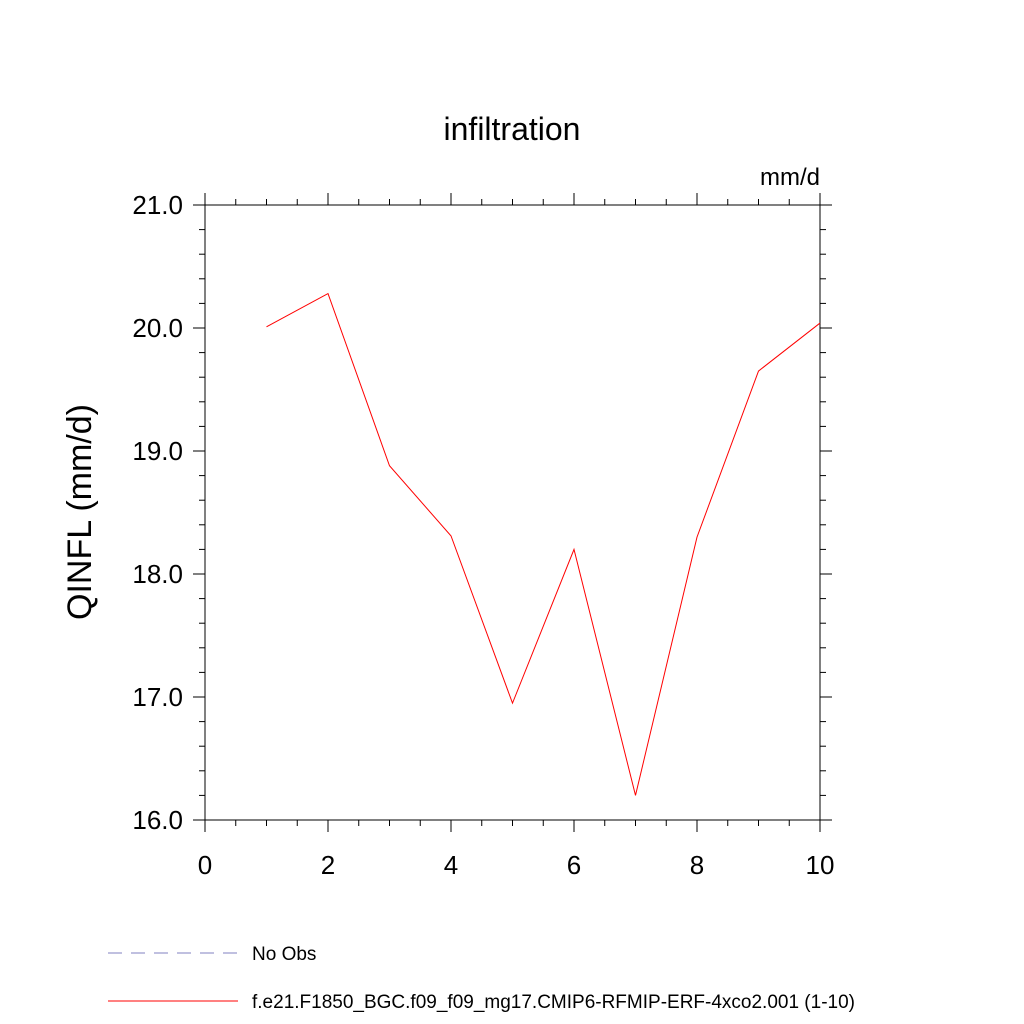  Describe the element at coordinates (284, 954) in the screenshot. I see `legend-label-no-obs: No Obs` at that location.